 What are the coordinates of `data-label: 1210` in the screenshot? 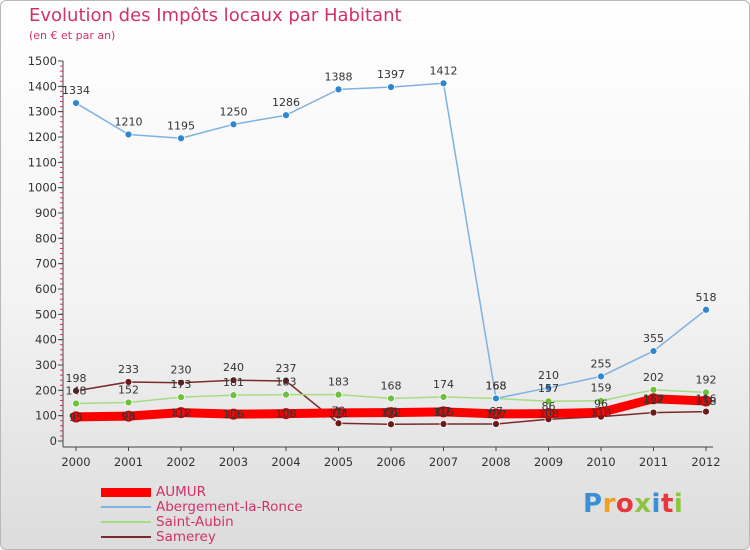 It's located at (129, 121).